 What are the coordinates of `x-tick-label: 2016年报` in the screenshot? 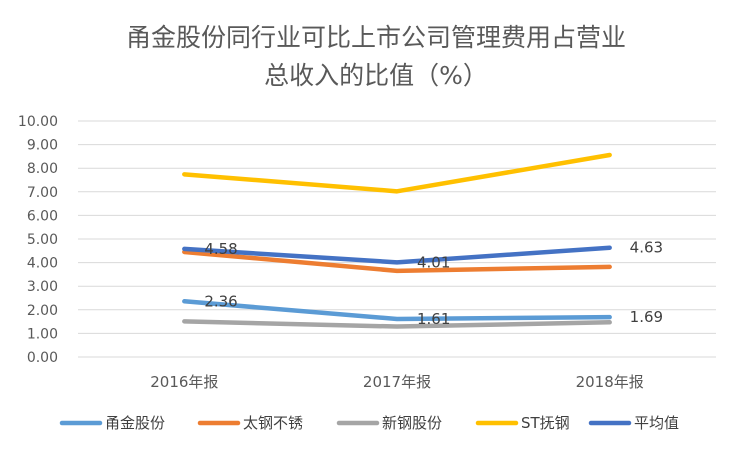 It's located at (184, 382).